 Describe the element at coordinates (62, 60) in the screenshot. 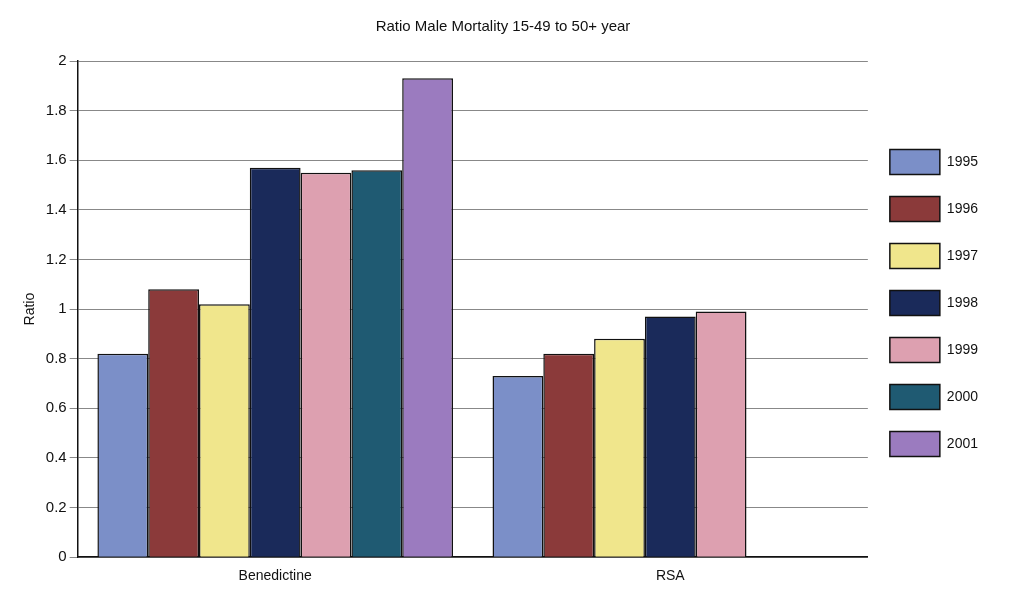

I see `y-tick-label: 2` at that location.